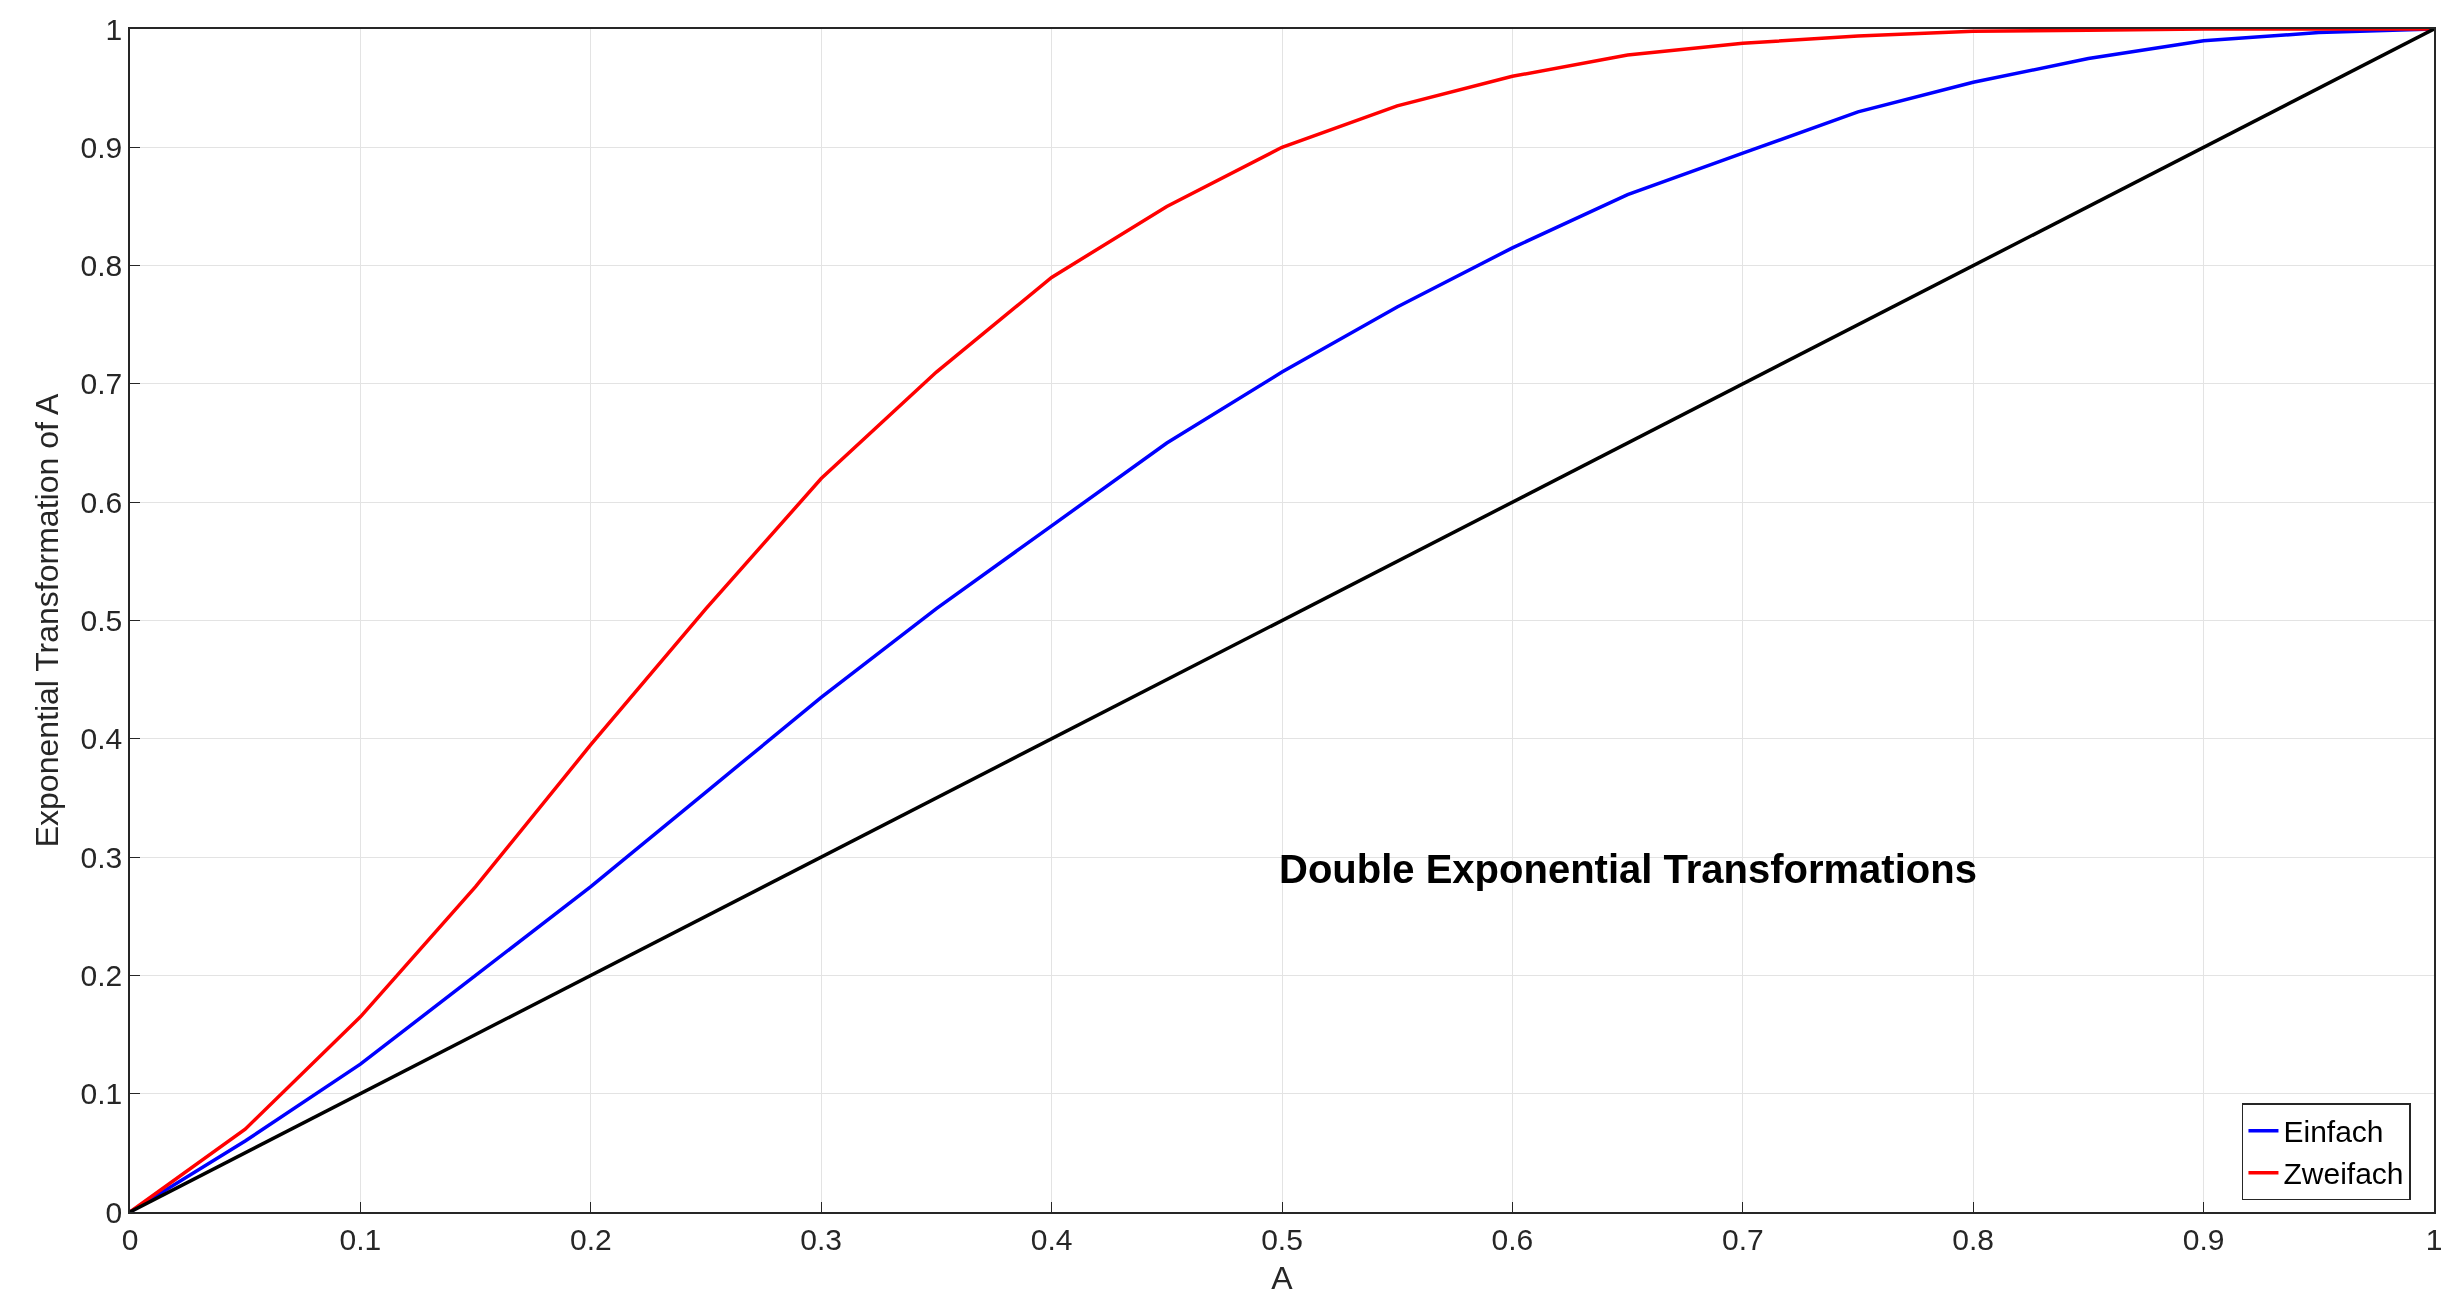 This screenshot has height=1312, width=2459. What do you see at coordinates (1051, 1239) in the screenshot?
I see `x-tick-label: 0.4` at bounding box center [1051, 1239].